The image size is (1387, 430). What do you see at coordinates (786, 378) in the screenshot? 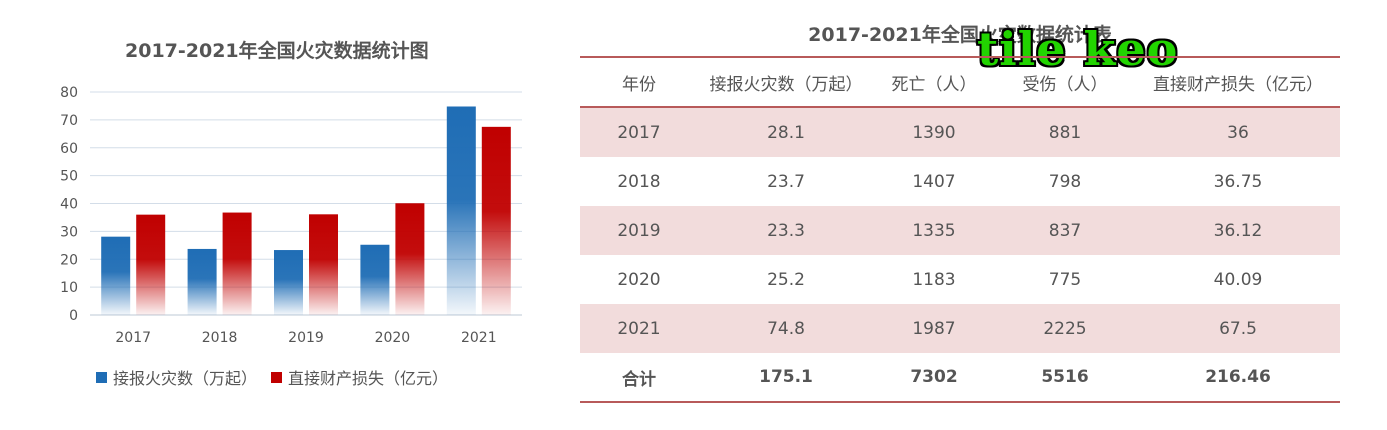
I see `total-cell: 175.1` at bounding box center [786, 378].